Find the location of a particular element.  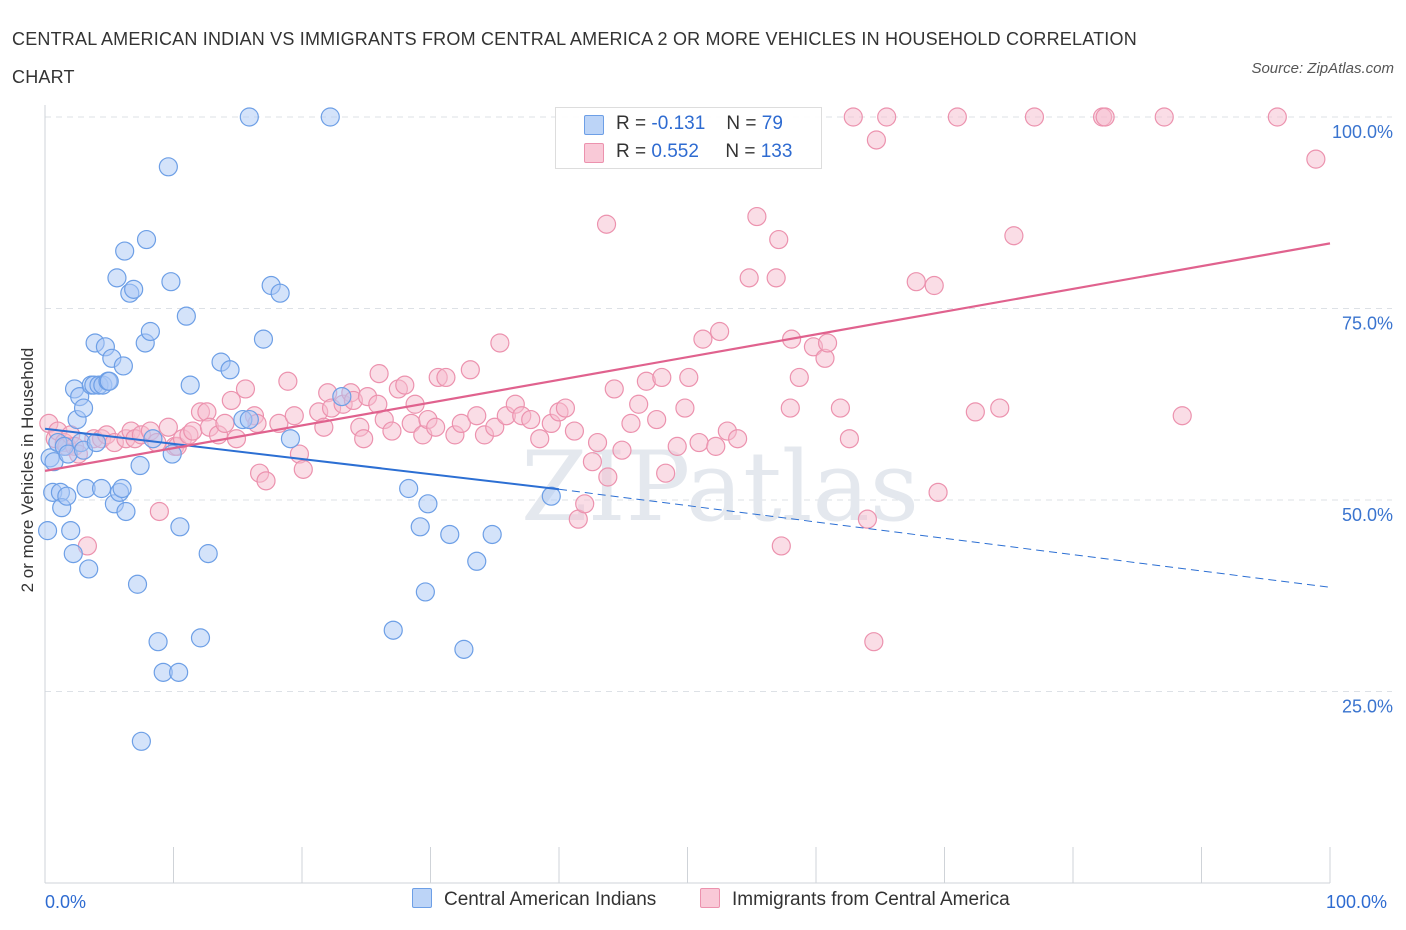

legend-label: Immigrants from Central America is located at coordinates (871, 899).